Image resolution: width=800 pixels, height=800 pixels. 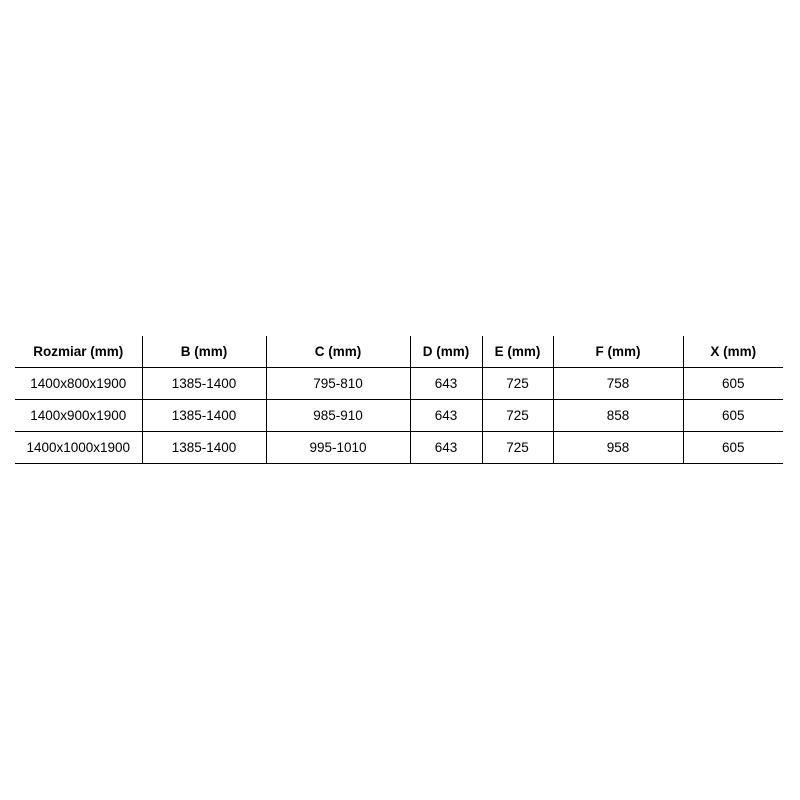 I want to click on header-d: D (mm), so click(x=445, y=352).